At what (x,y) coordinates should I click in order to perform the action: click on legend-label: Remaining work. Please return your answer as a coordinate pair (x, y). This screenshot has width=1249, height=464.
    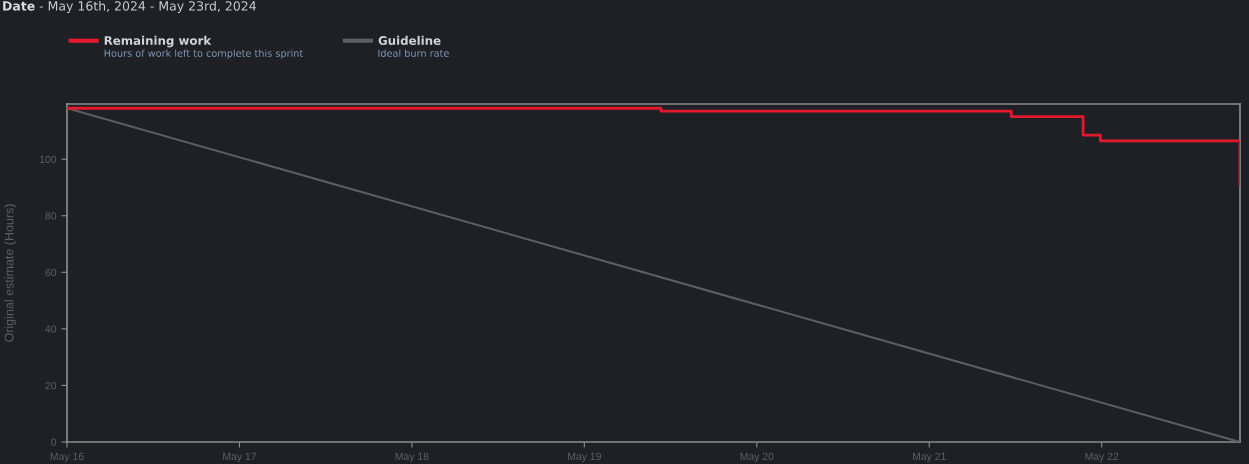
    Looking at the image, I should click on (158, 41).